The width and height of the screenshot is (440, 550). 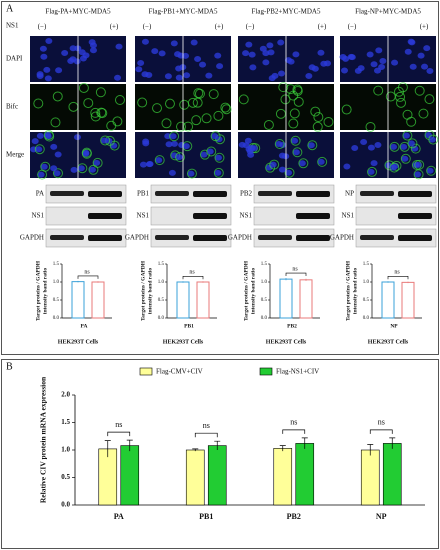 I want to click on x-tick-label: PB1, so click(x=189, y=326).